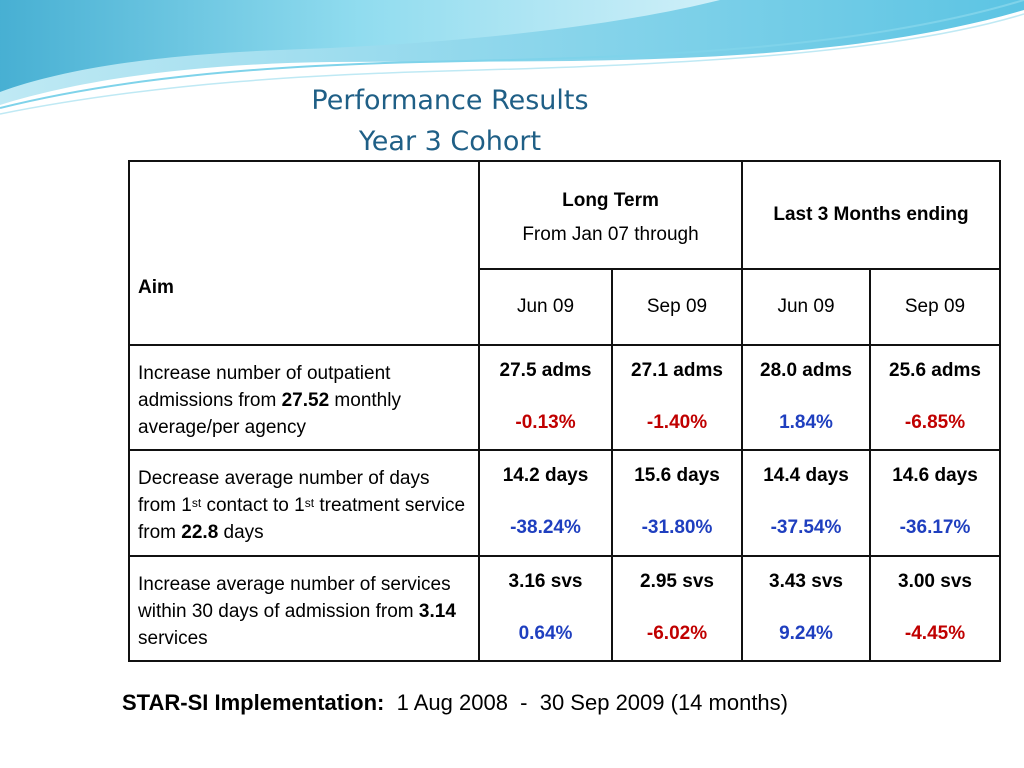 Image resolution: width=1024 pixels, height=768 pixels. What do you see at coordinates (450, 141) in the screenshot?
I see `slide-subtitle: Year 3 Cohort` at bounding box center [450, 141].